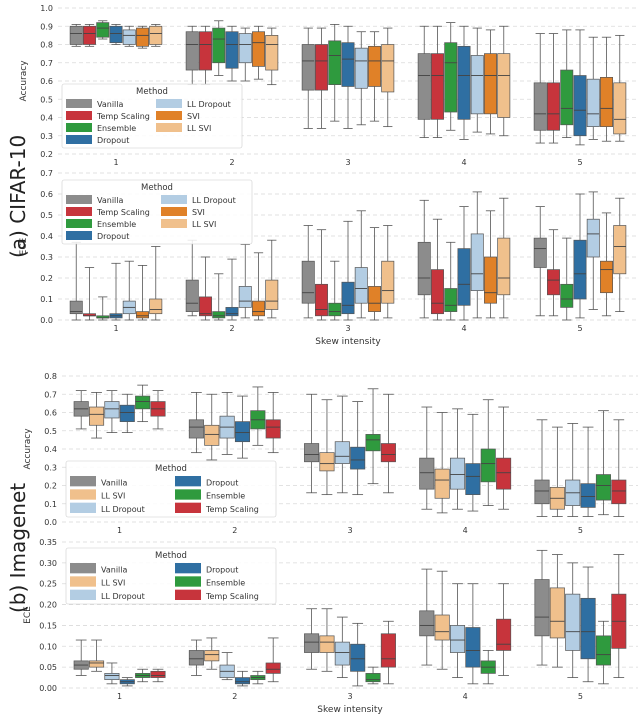 Image resolution: width=643 pixels, height=720 pixels. I want to click on legend-label: SVI, so click(193, 116).